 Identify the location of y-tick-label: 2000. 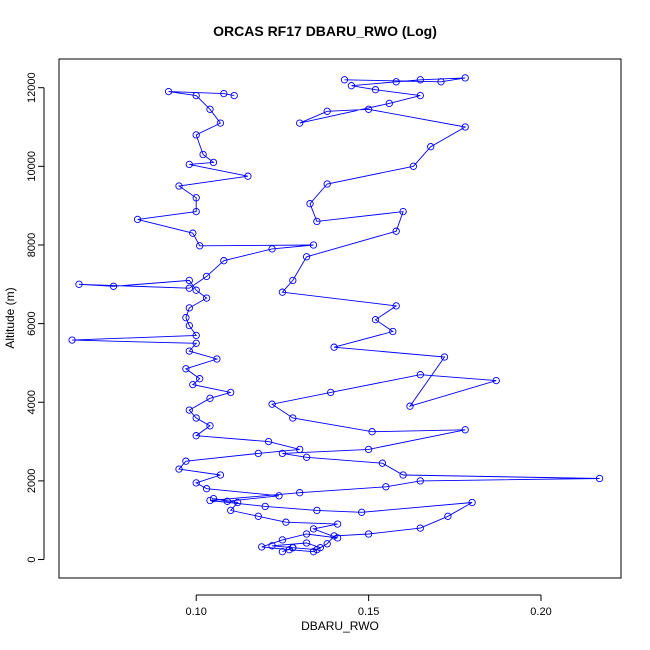
(32, 481).